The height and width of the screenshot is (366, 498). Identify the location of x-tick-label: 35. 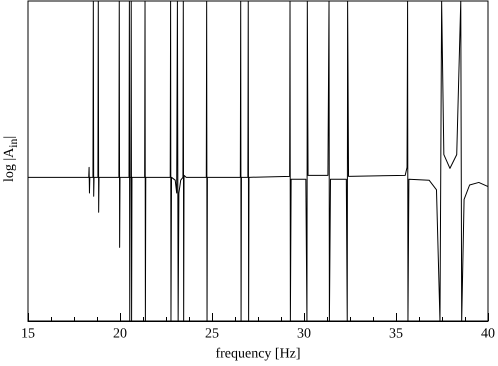
(396, 334).